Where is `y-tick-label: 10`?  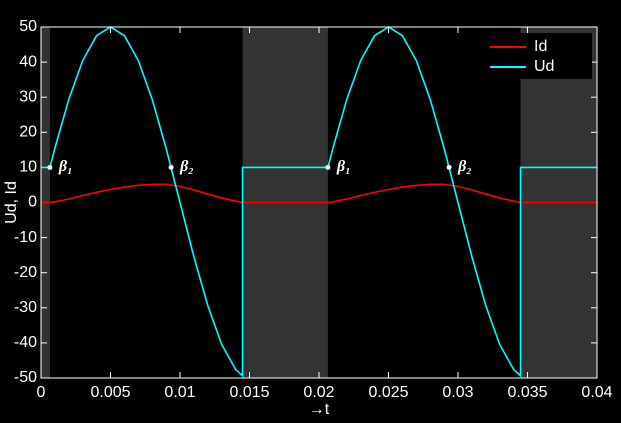
y-tick-label: 10 is located at coordinates (28, 167).